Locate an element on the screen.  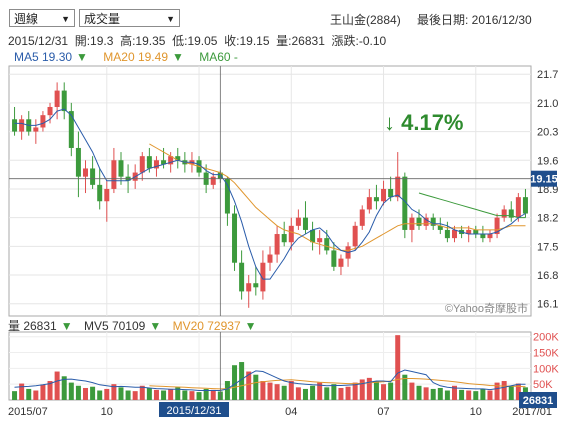
mv5-line is located at coordinates (270, 380).